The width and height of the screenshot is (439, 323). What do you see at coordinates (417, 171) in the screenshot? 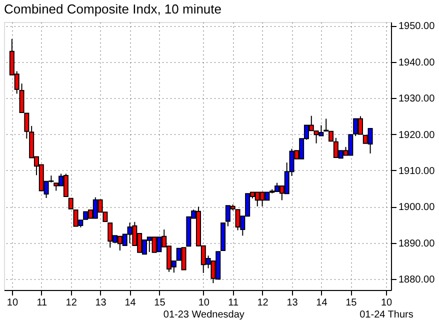
I see `y-tick-label: 1910.00` at bounding box center [417, 171].